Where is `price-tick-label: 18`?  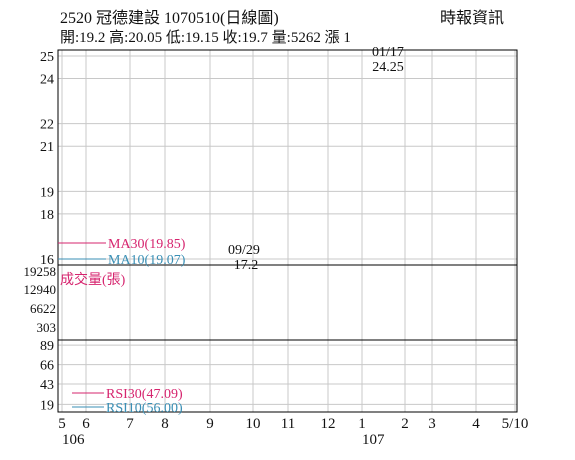 price-tick-label: 18 is located at coordinates (47, 215).